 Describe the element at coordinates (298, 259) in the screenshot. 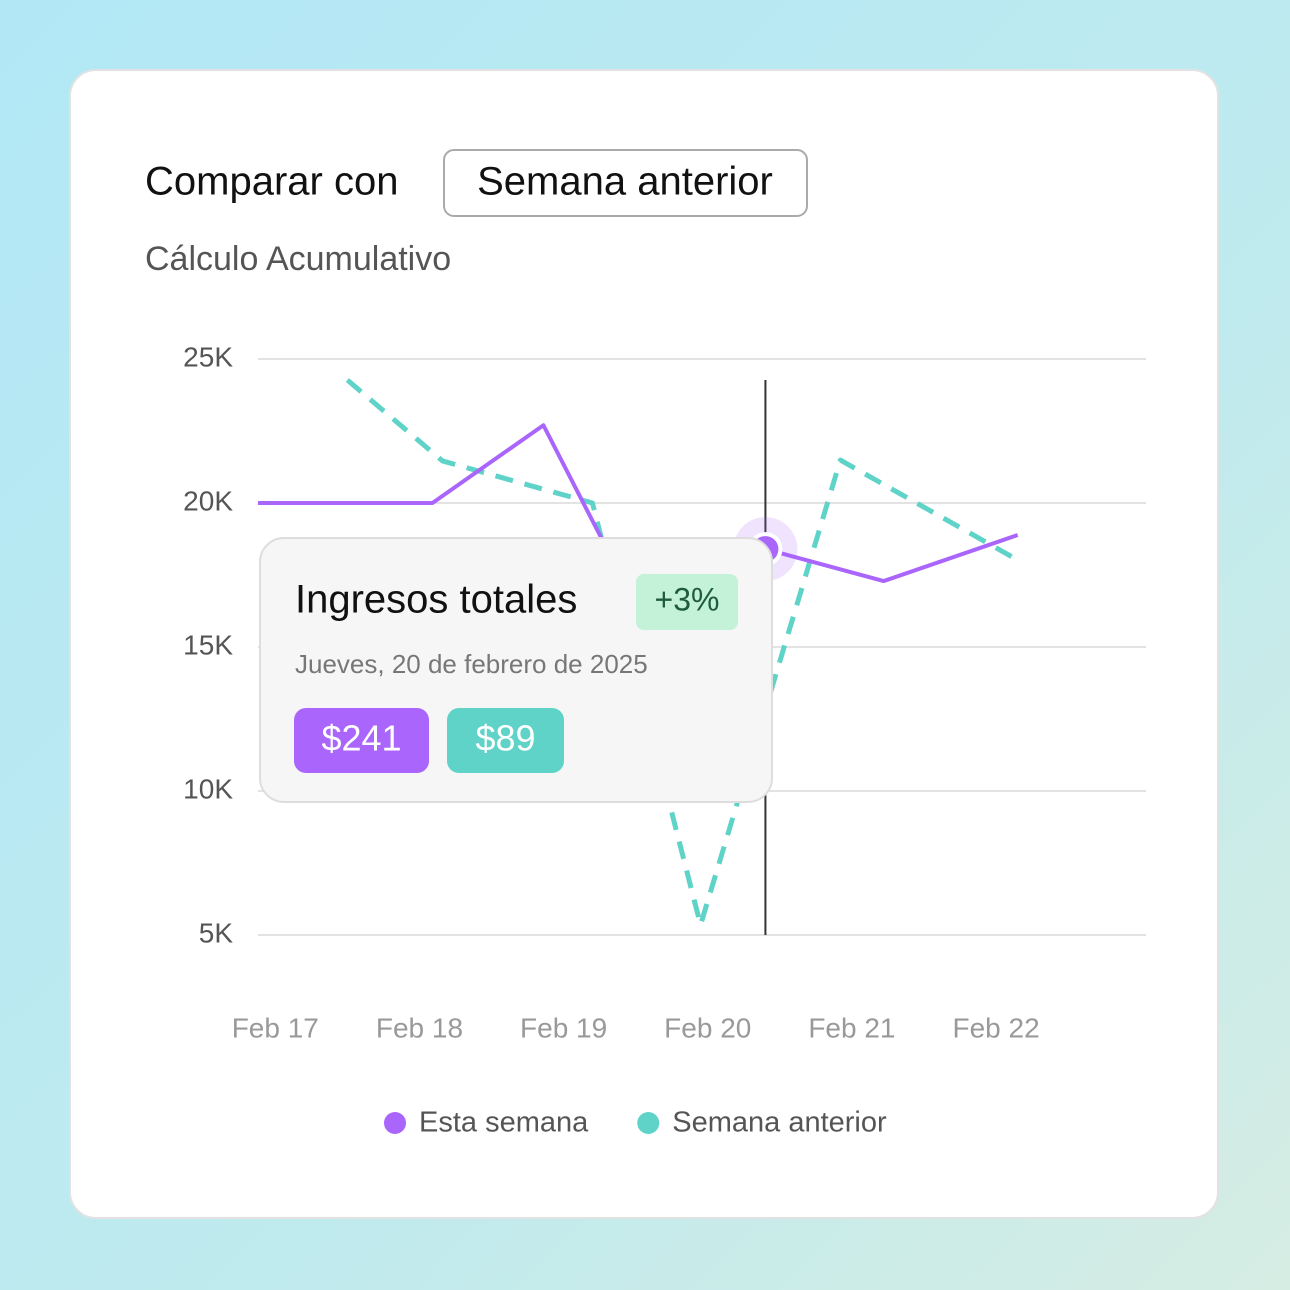

I see `chart-title: Cálculo Acumulativo` at that location.